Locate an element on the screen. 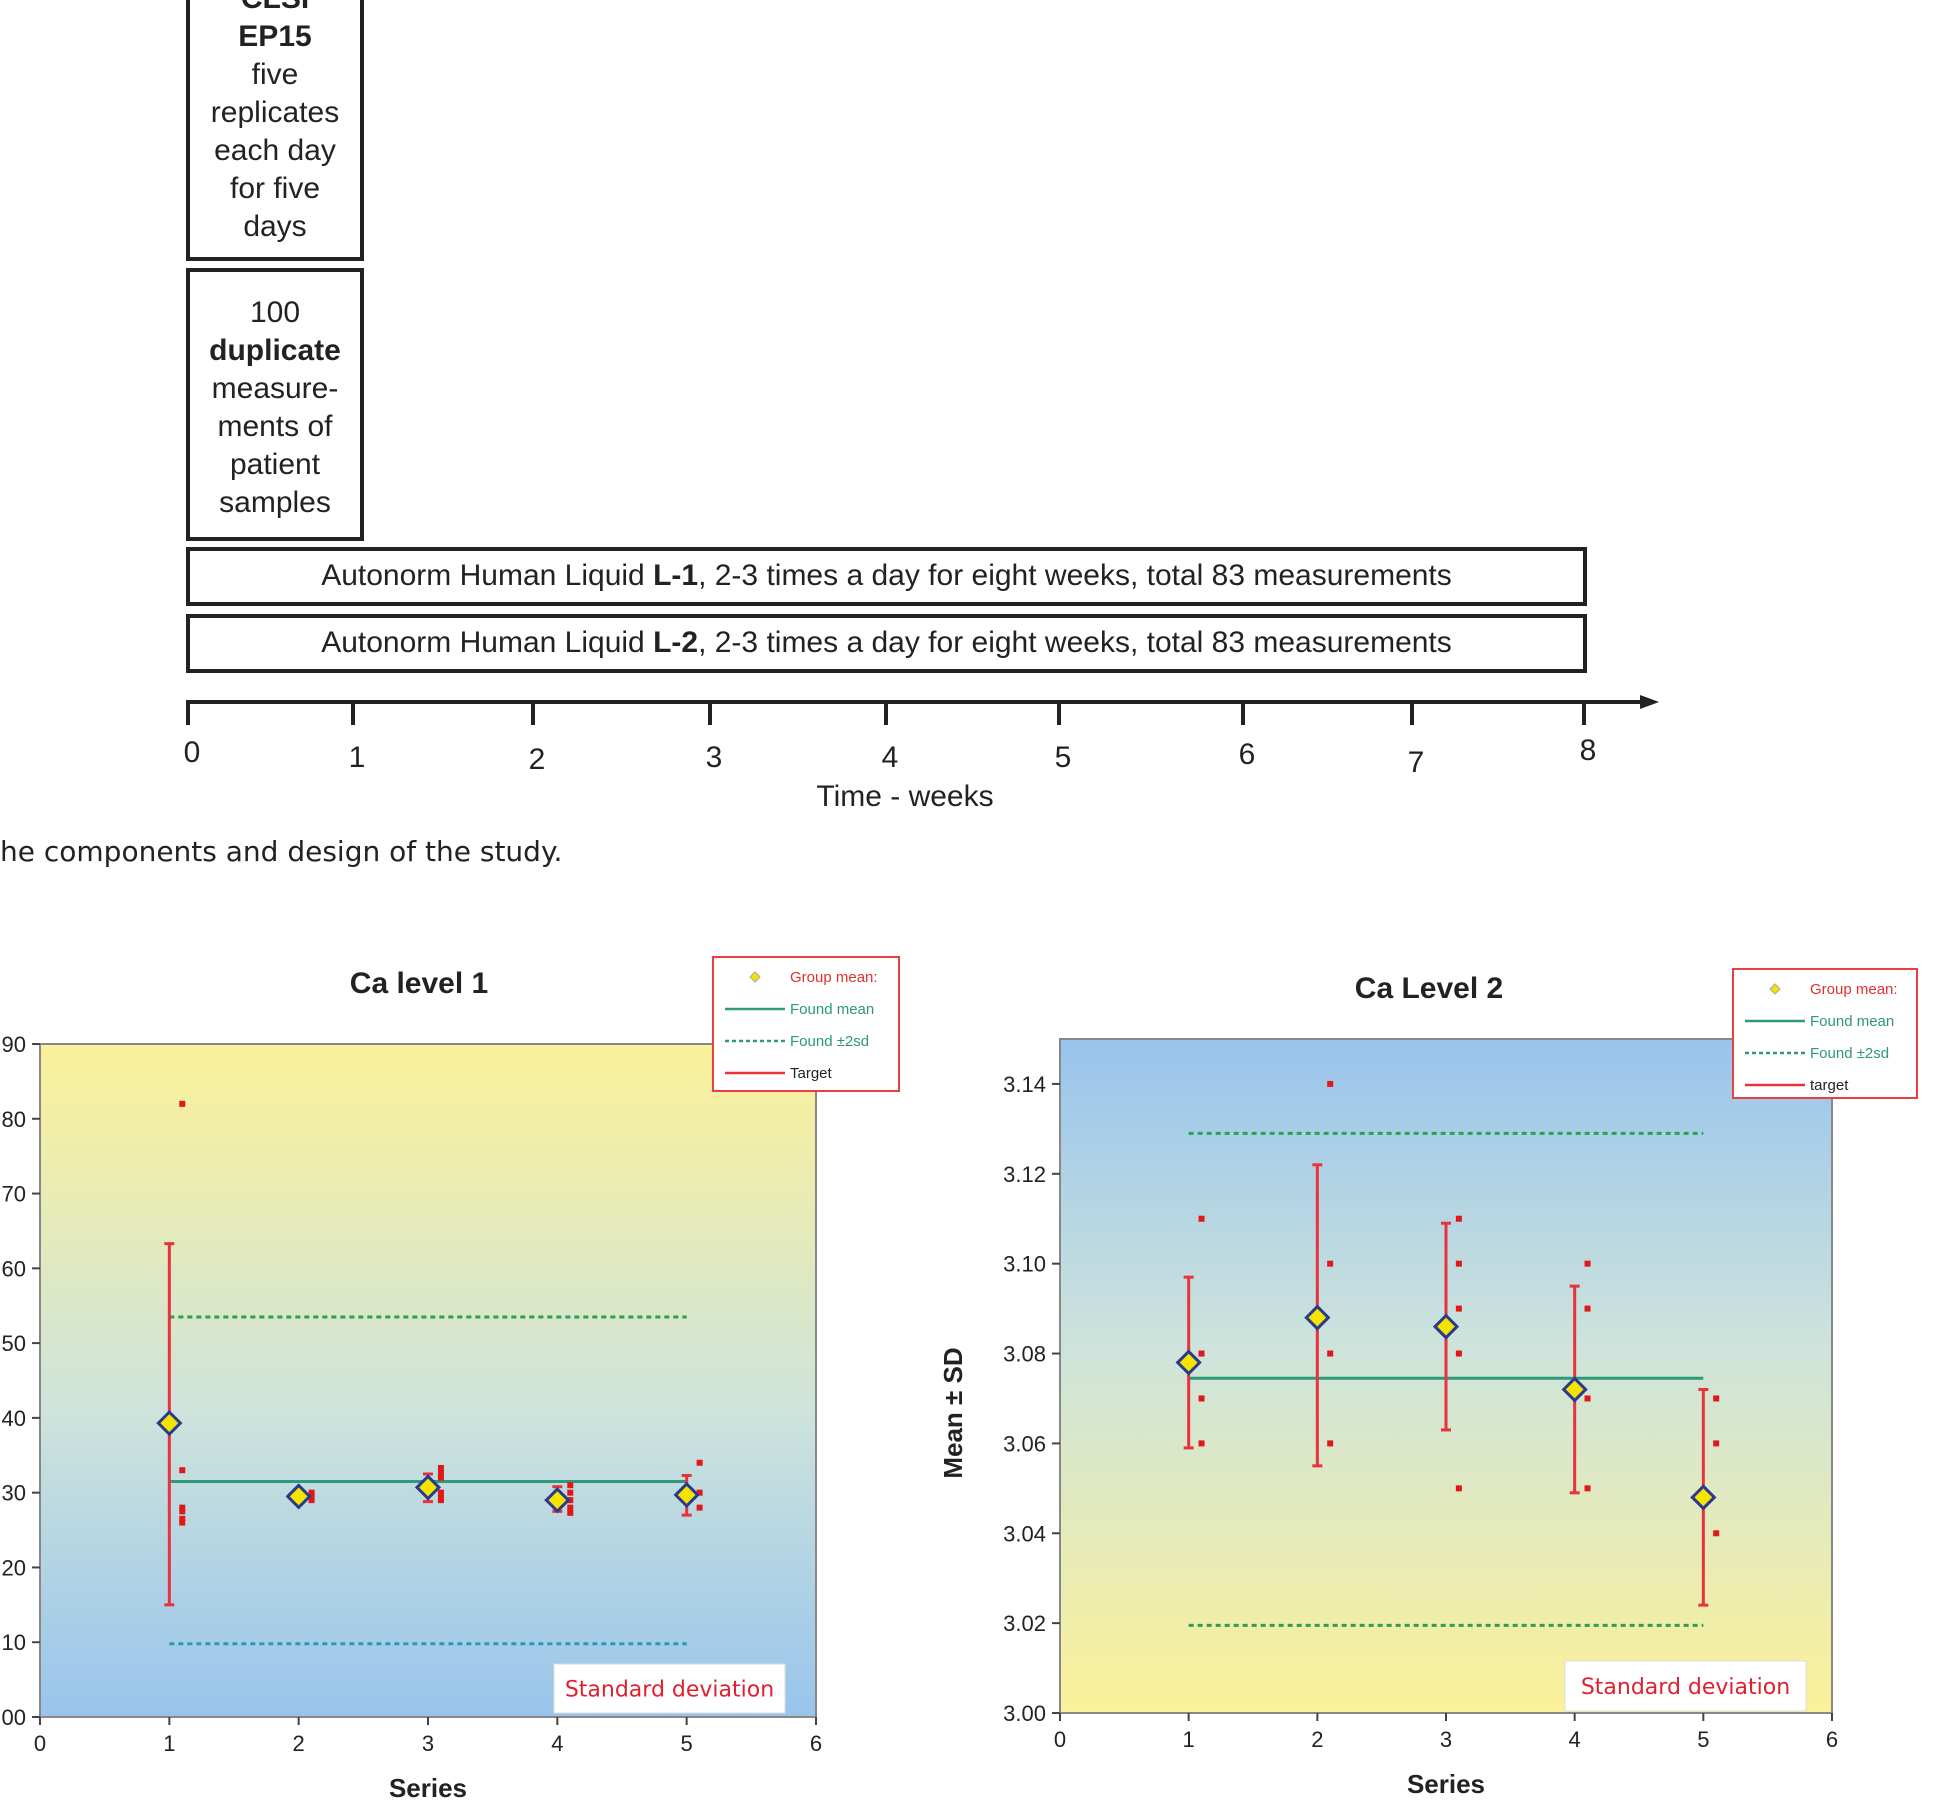 The height and width of the screenshot is (1806, 1934). figure-caption: he components and design of the study. is located at coordinates (281, 851).